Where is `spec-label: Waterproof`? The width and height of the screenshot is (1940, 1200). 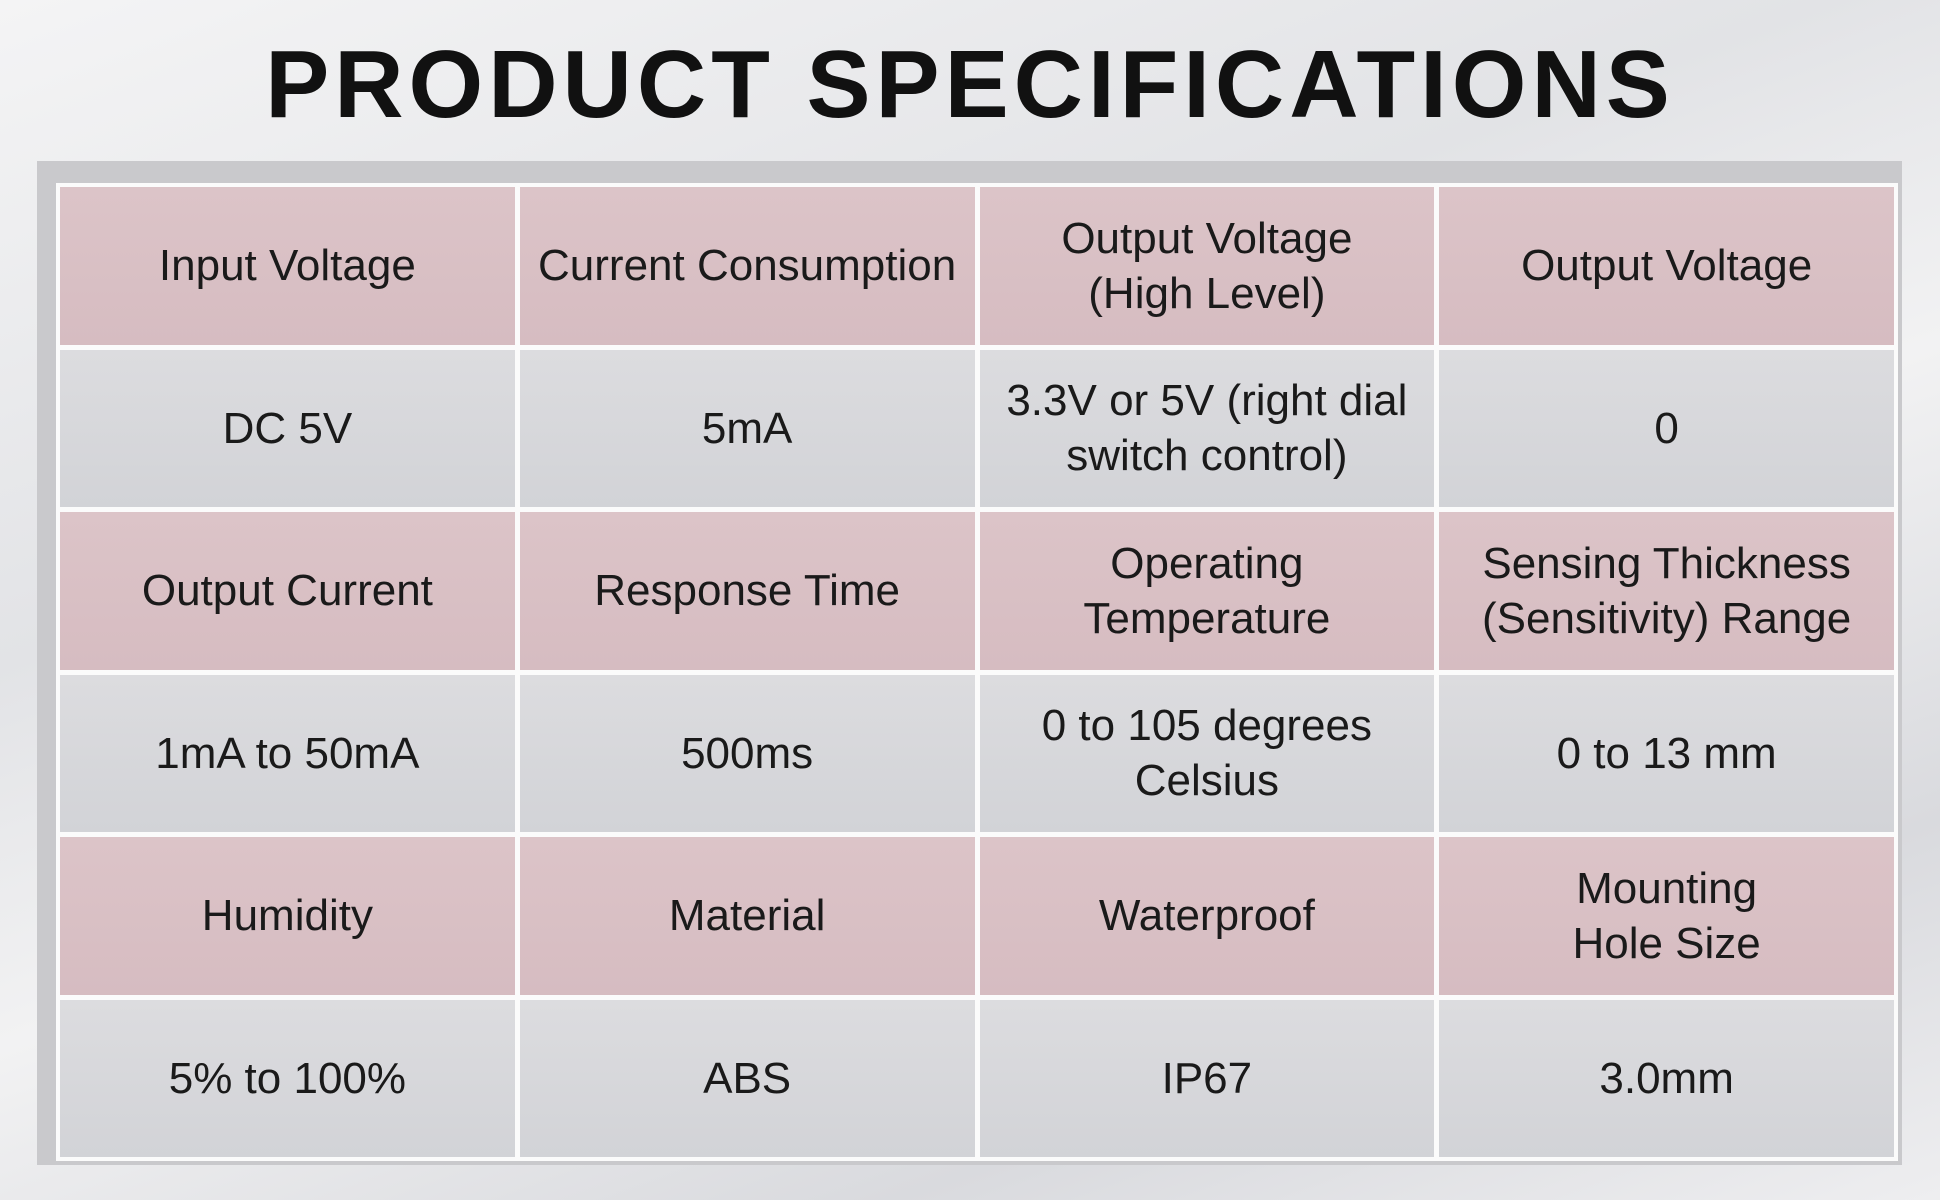 spec-label: Waterproof is located at coordinates (1207, 916).